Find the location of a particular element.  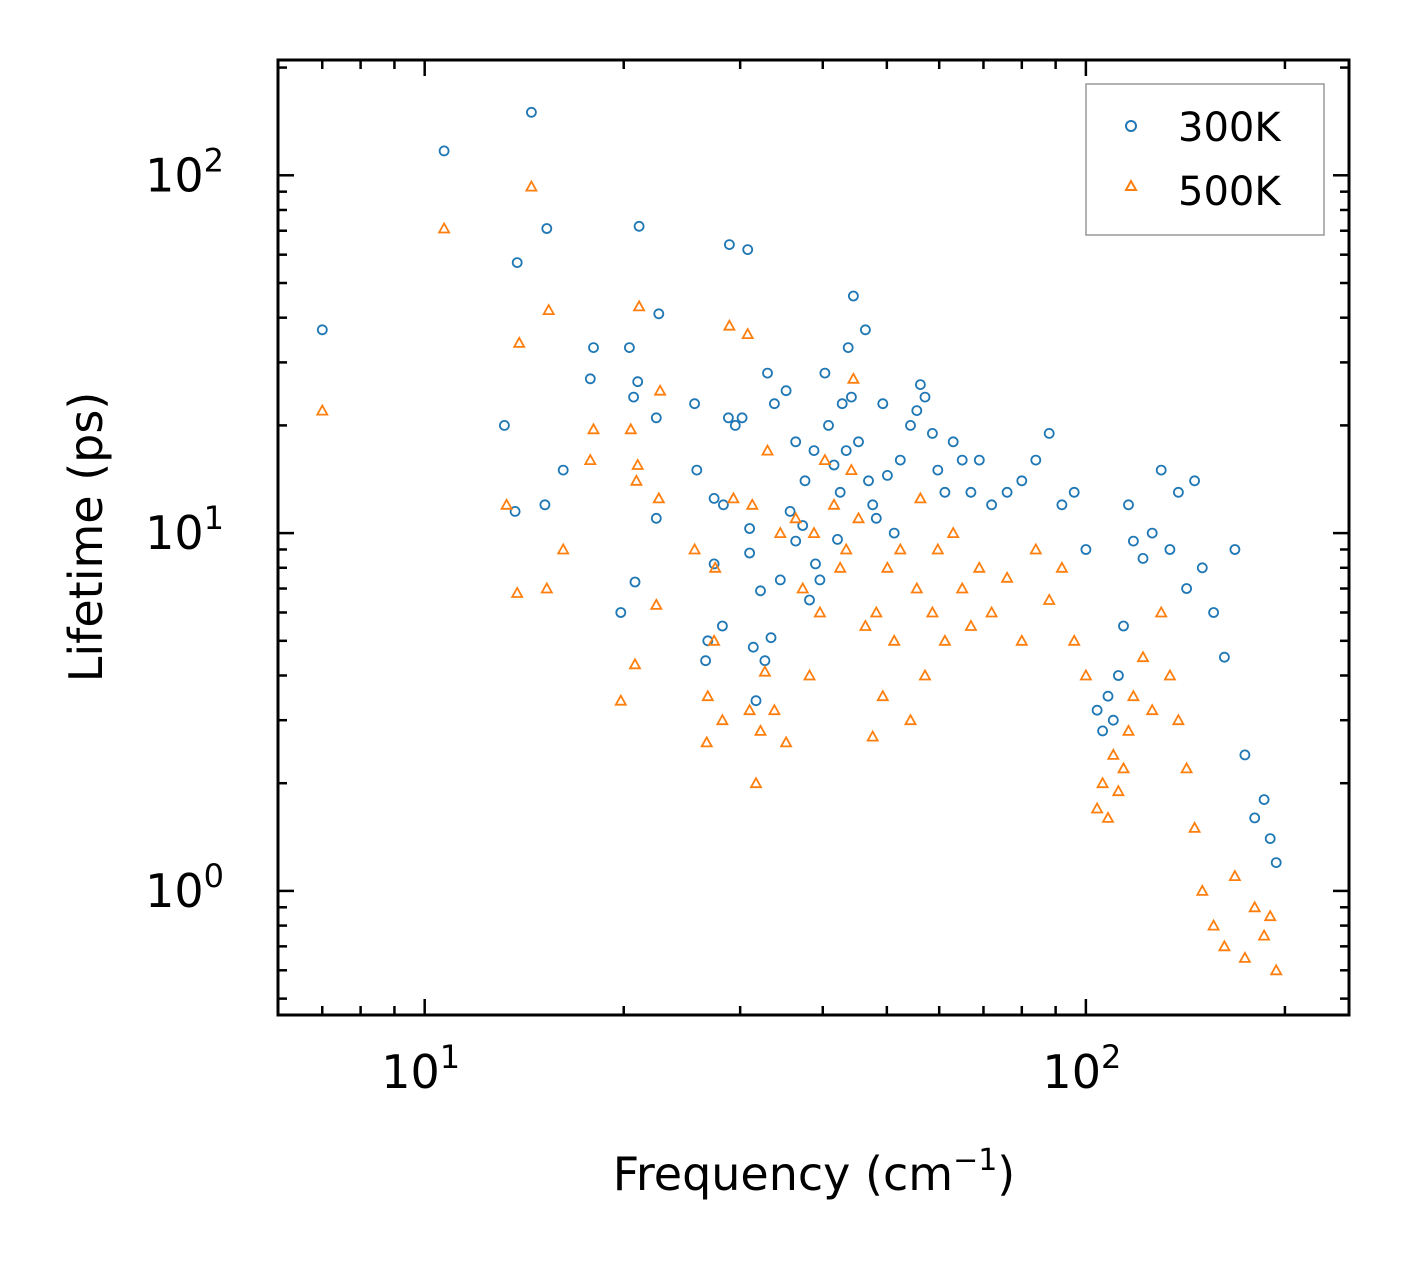

x-axis-label-superscript: −1 is located at coordinates (975, 1160).